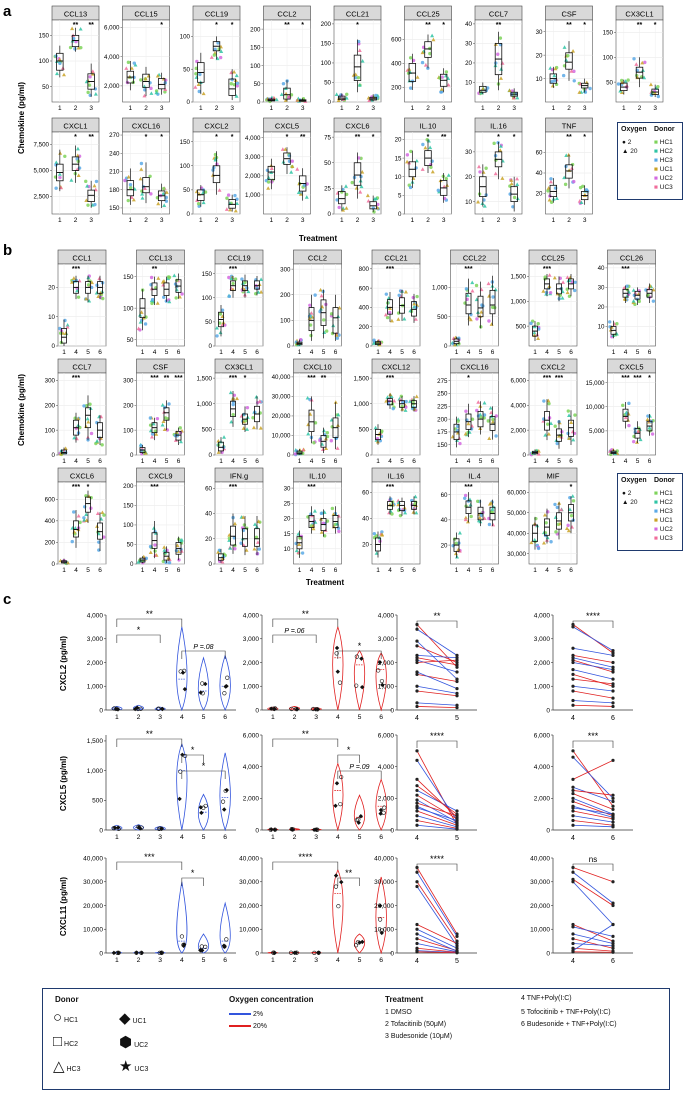 Image resolution: width=685 pixels, height=1094 pixels. Describe the element at coordinates (547, 378) in the screenshot. I see `significance-label: ***` at that location.